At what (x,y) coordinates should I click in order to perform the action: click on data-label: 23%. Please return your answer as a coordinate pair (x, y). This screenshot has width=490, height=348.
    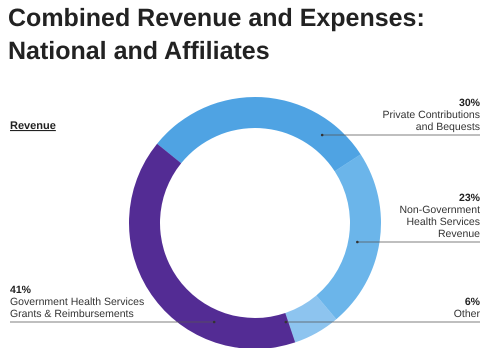
    Looking at the image, I should click on (469, 198).